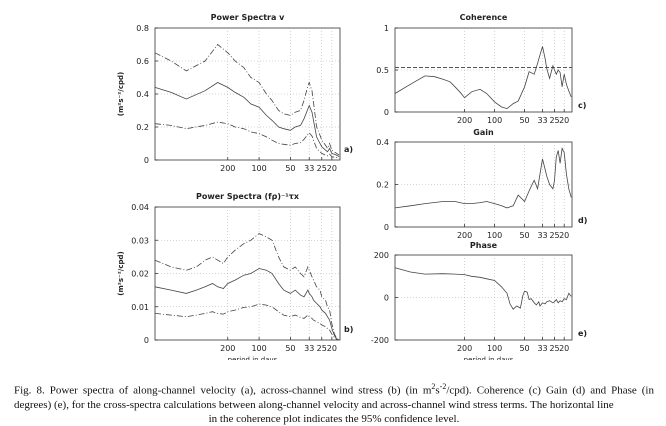  What do you see at coordinates (483, 132) in the screenshot?
I see `chart-title: Gain` at bounding box center [483, 132].